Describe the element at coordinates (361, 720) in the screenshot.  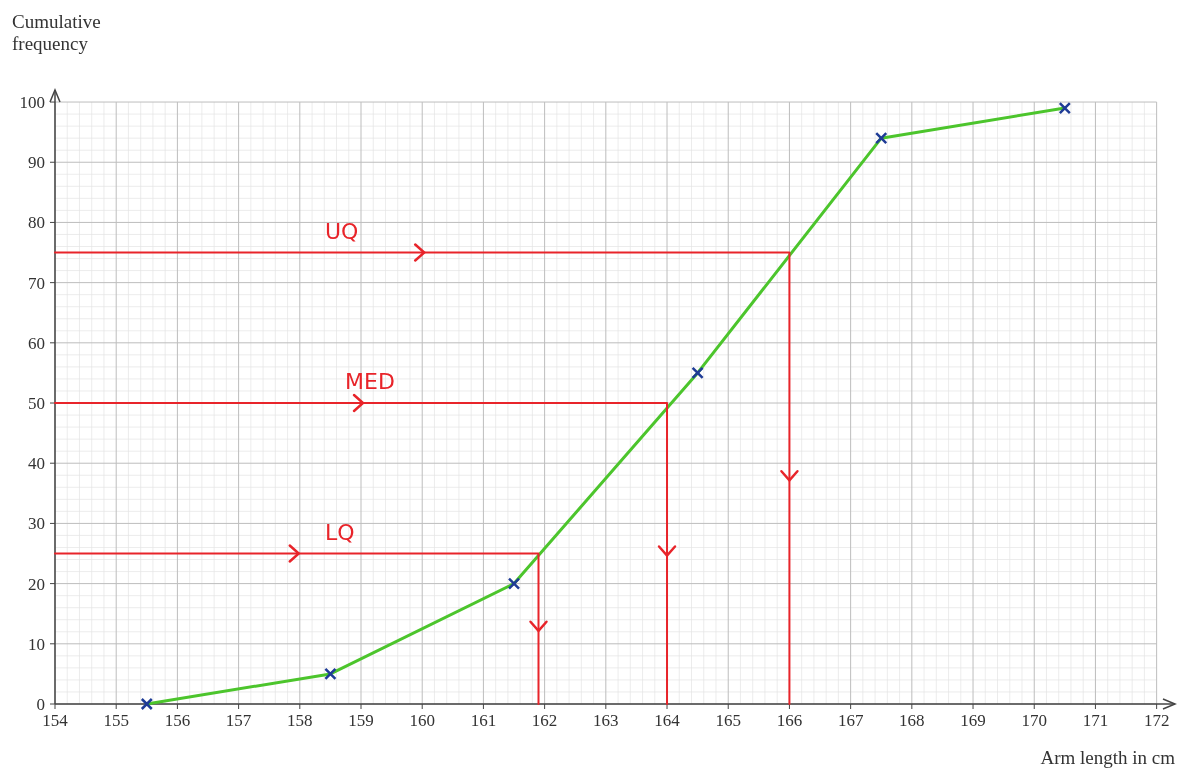
I see `x-tick-label: 159` at that location.